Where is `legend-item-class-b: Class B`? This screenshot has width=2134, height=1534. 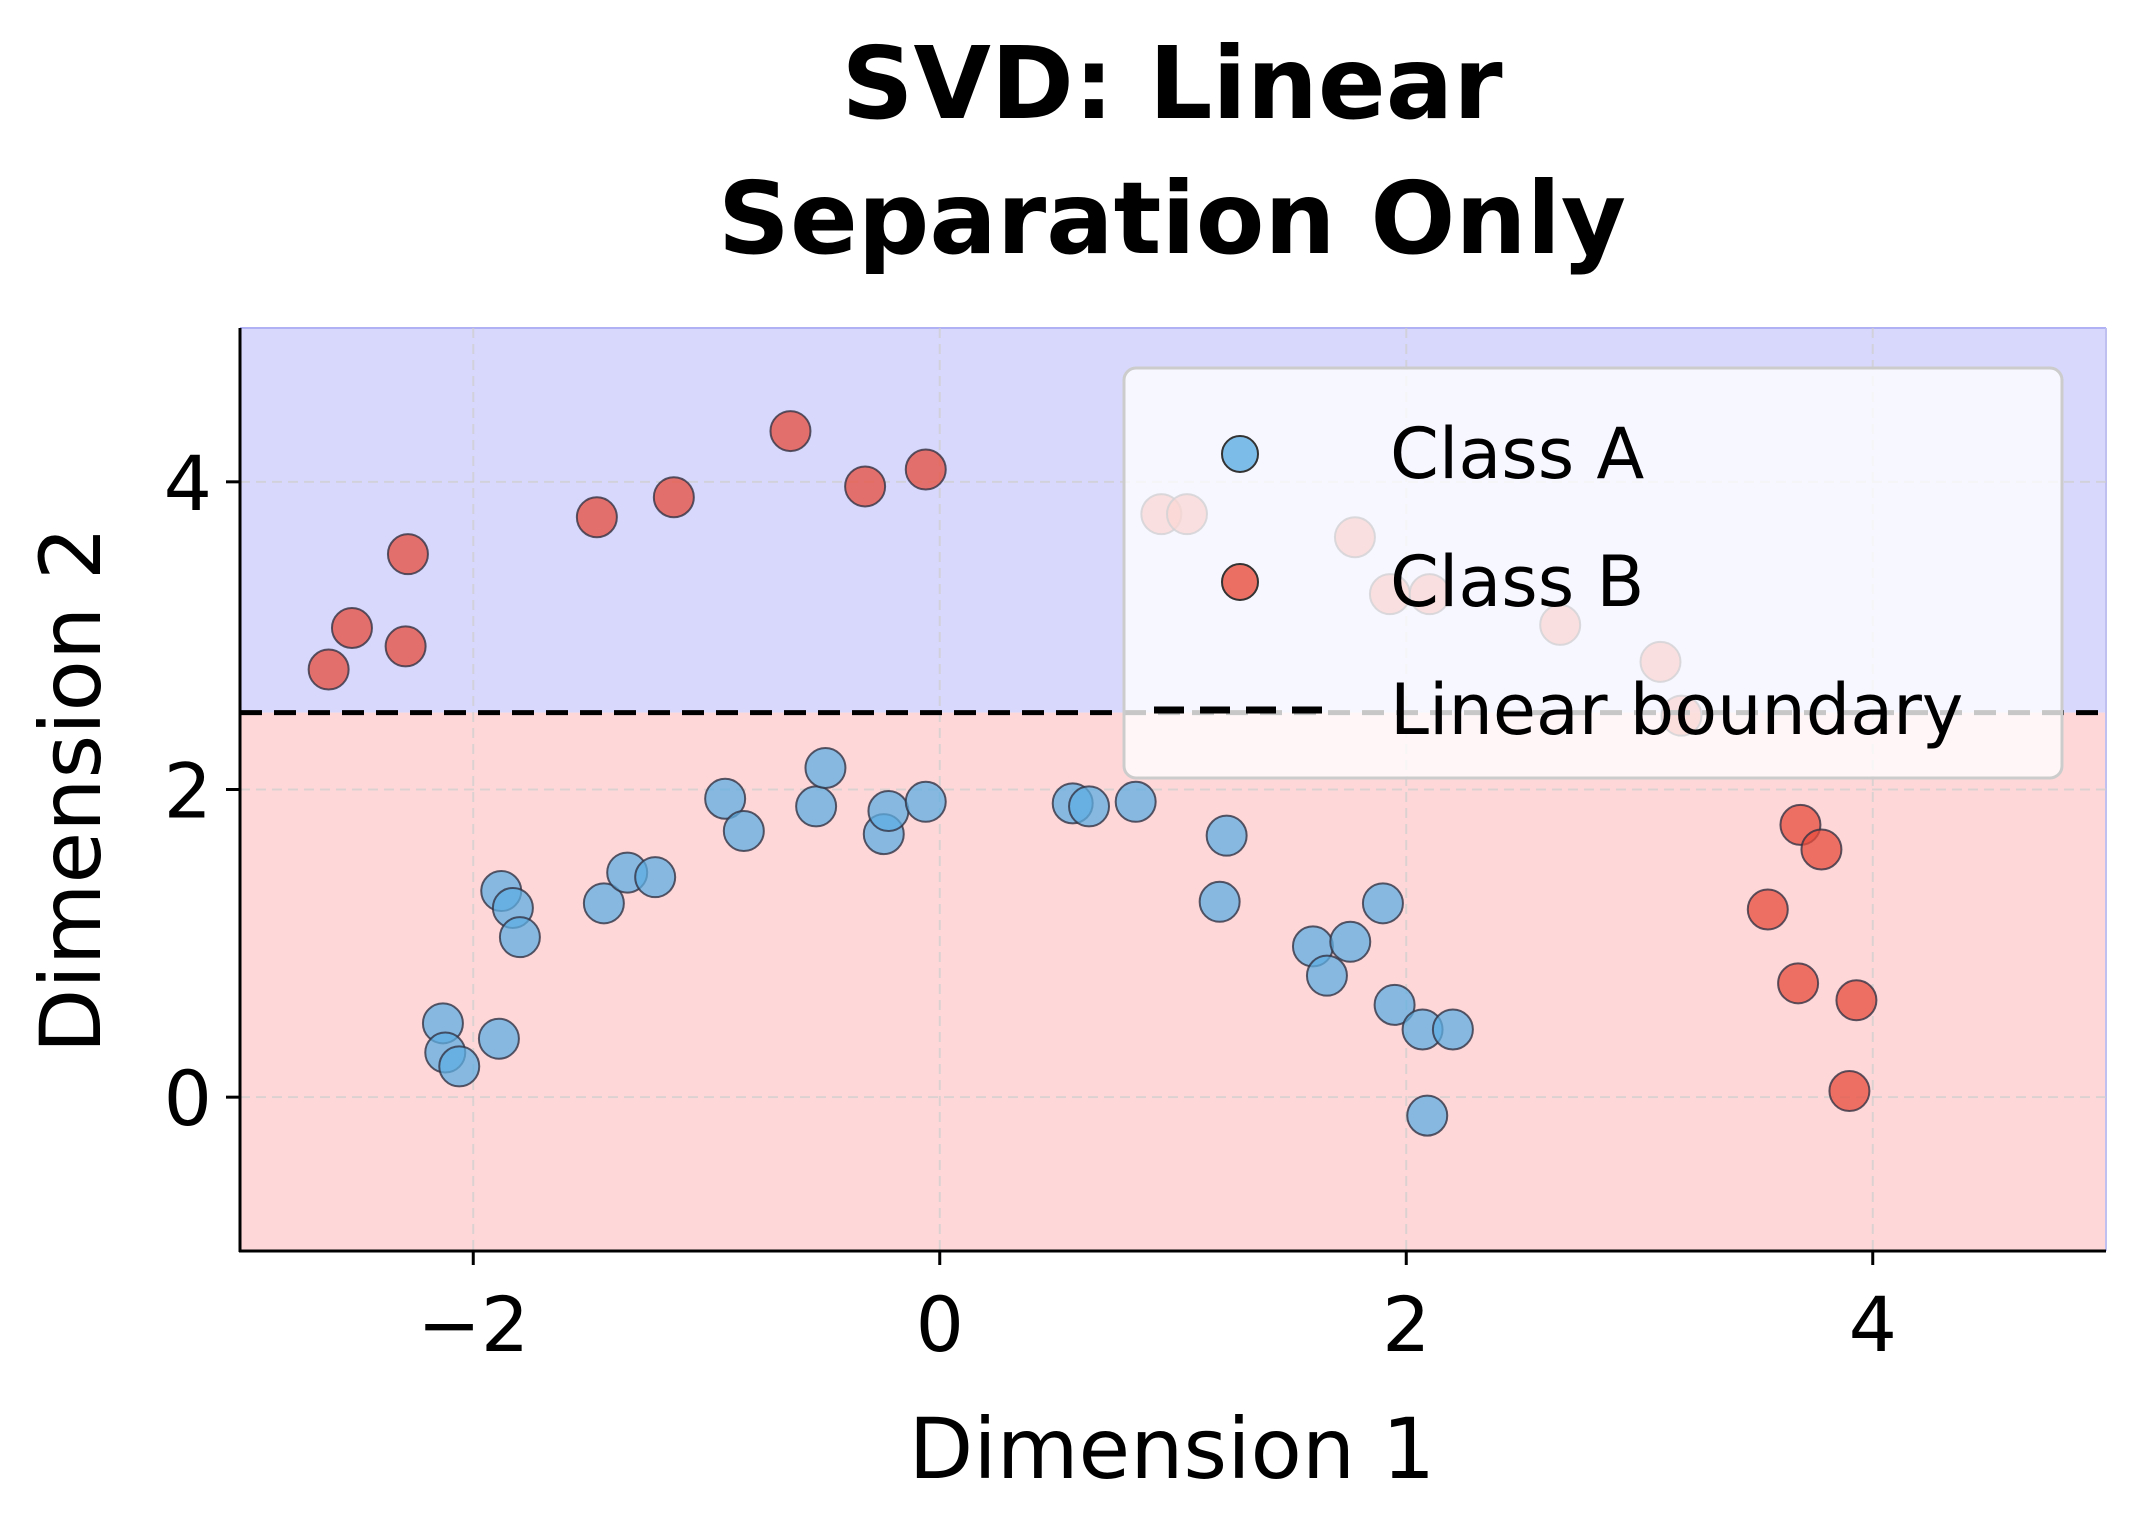
legend-item-class-b: Class B is located at coordinates (1432, 582).